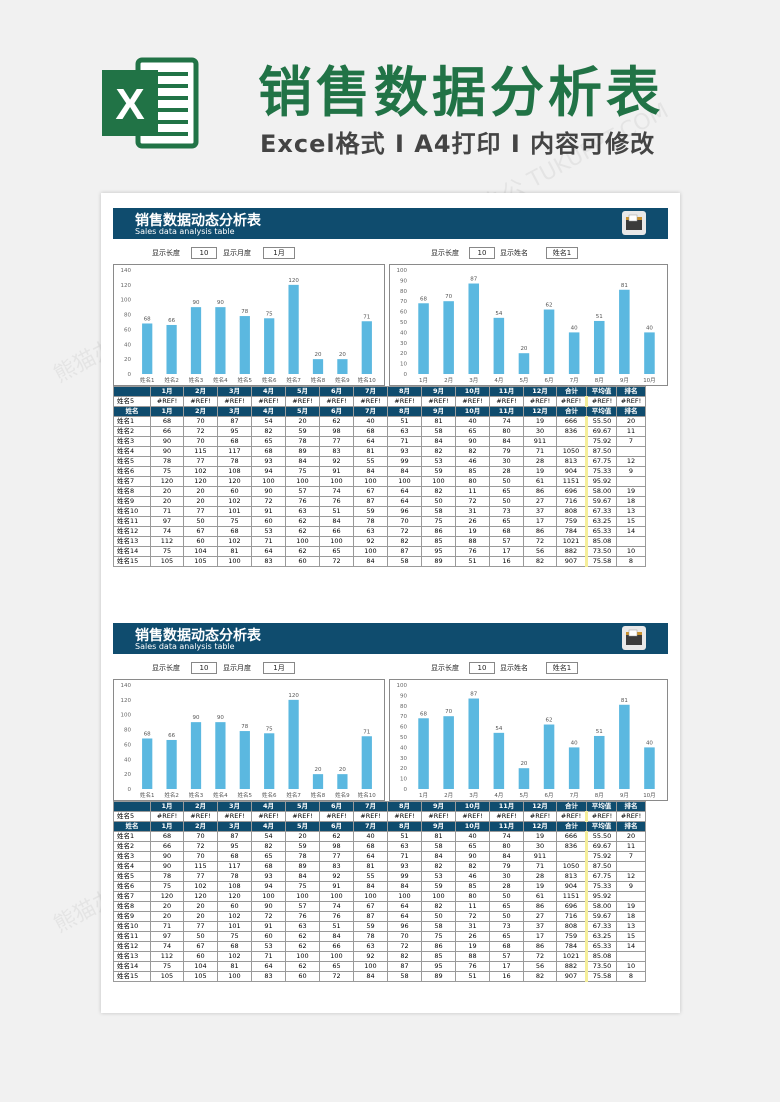  Describe the element at coordinates (540, 926) in the screenshot. I see `table-cell: 37` at that location.